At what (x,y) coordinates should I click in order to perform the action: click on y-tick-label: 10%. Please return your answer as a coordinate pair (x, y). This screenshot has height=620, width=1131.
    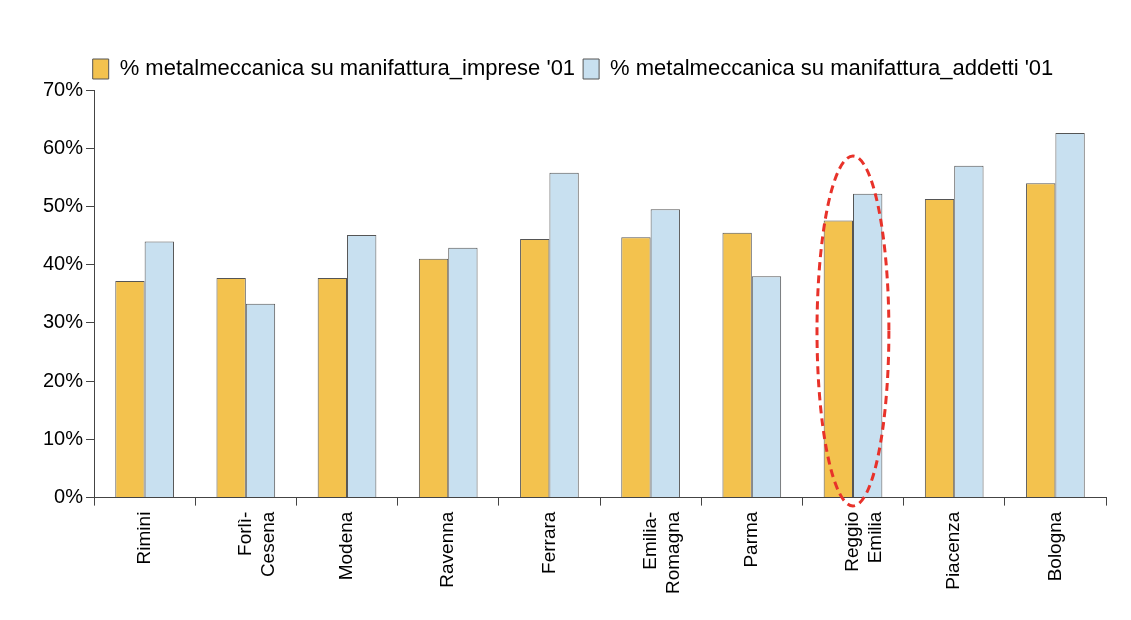
    Looking at the image, I should click on (63, 437).